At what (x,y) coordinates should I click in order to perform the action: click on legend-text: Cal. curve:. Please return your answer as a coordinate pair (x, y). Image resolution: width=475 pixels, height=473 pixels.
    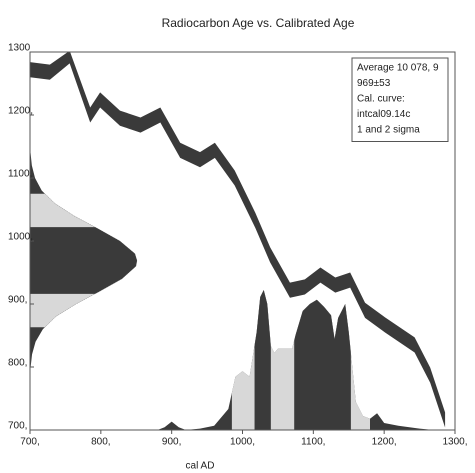
    Looking at the image, I should click on (381, 99).